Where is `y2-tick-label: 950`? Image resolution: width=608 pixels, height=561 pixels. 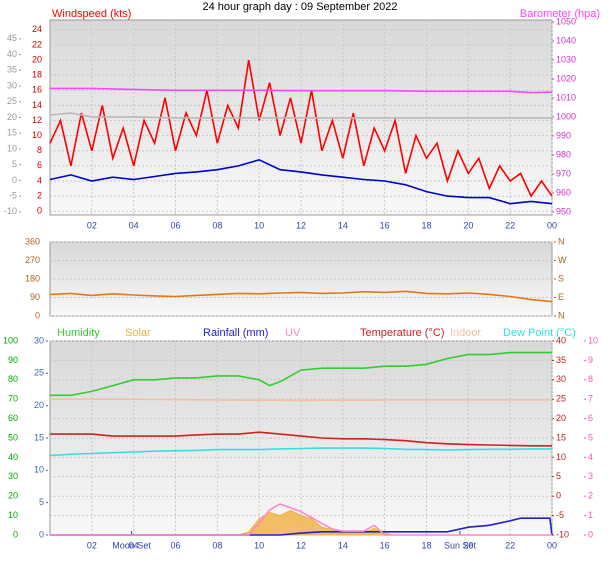
y2-tick-label: 950 is located at coordinates (563, 211).